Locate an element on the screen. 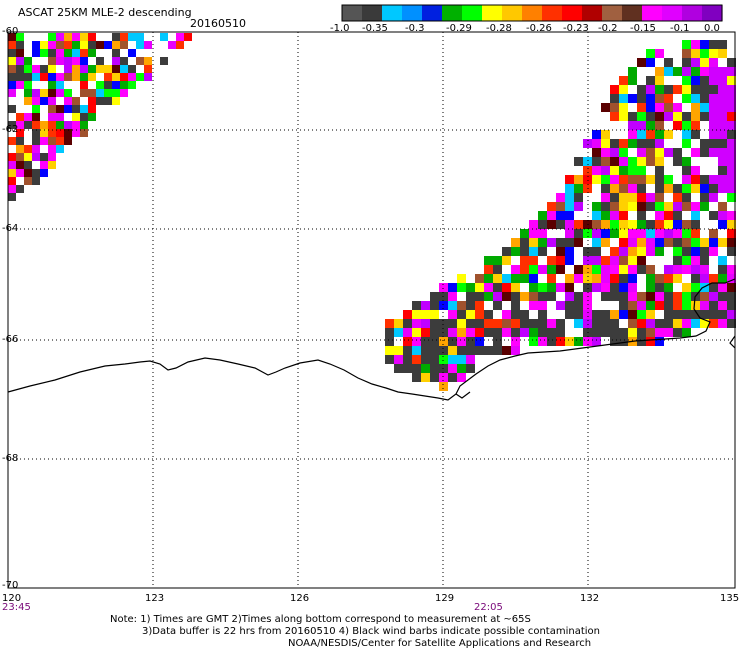  bay-coast is located at coordinates (463, 395).